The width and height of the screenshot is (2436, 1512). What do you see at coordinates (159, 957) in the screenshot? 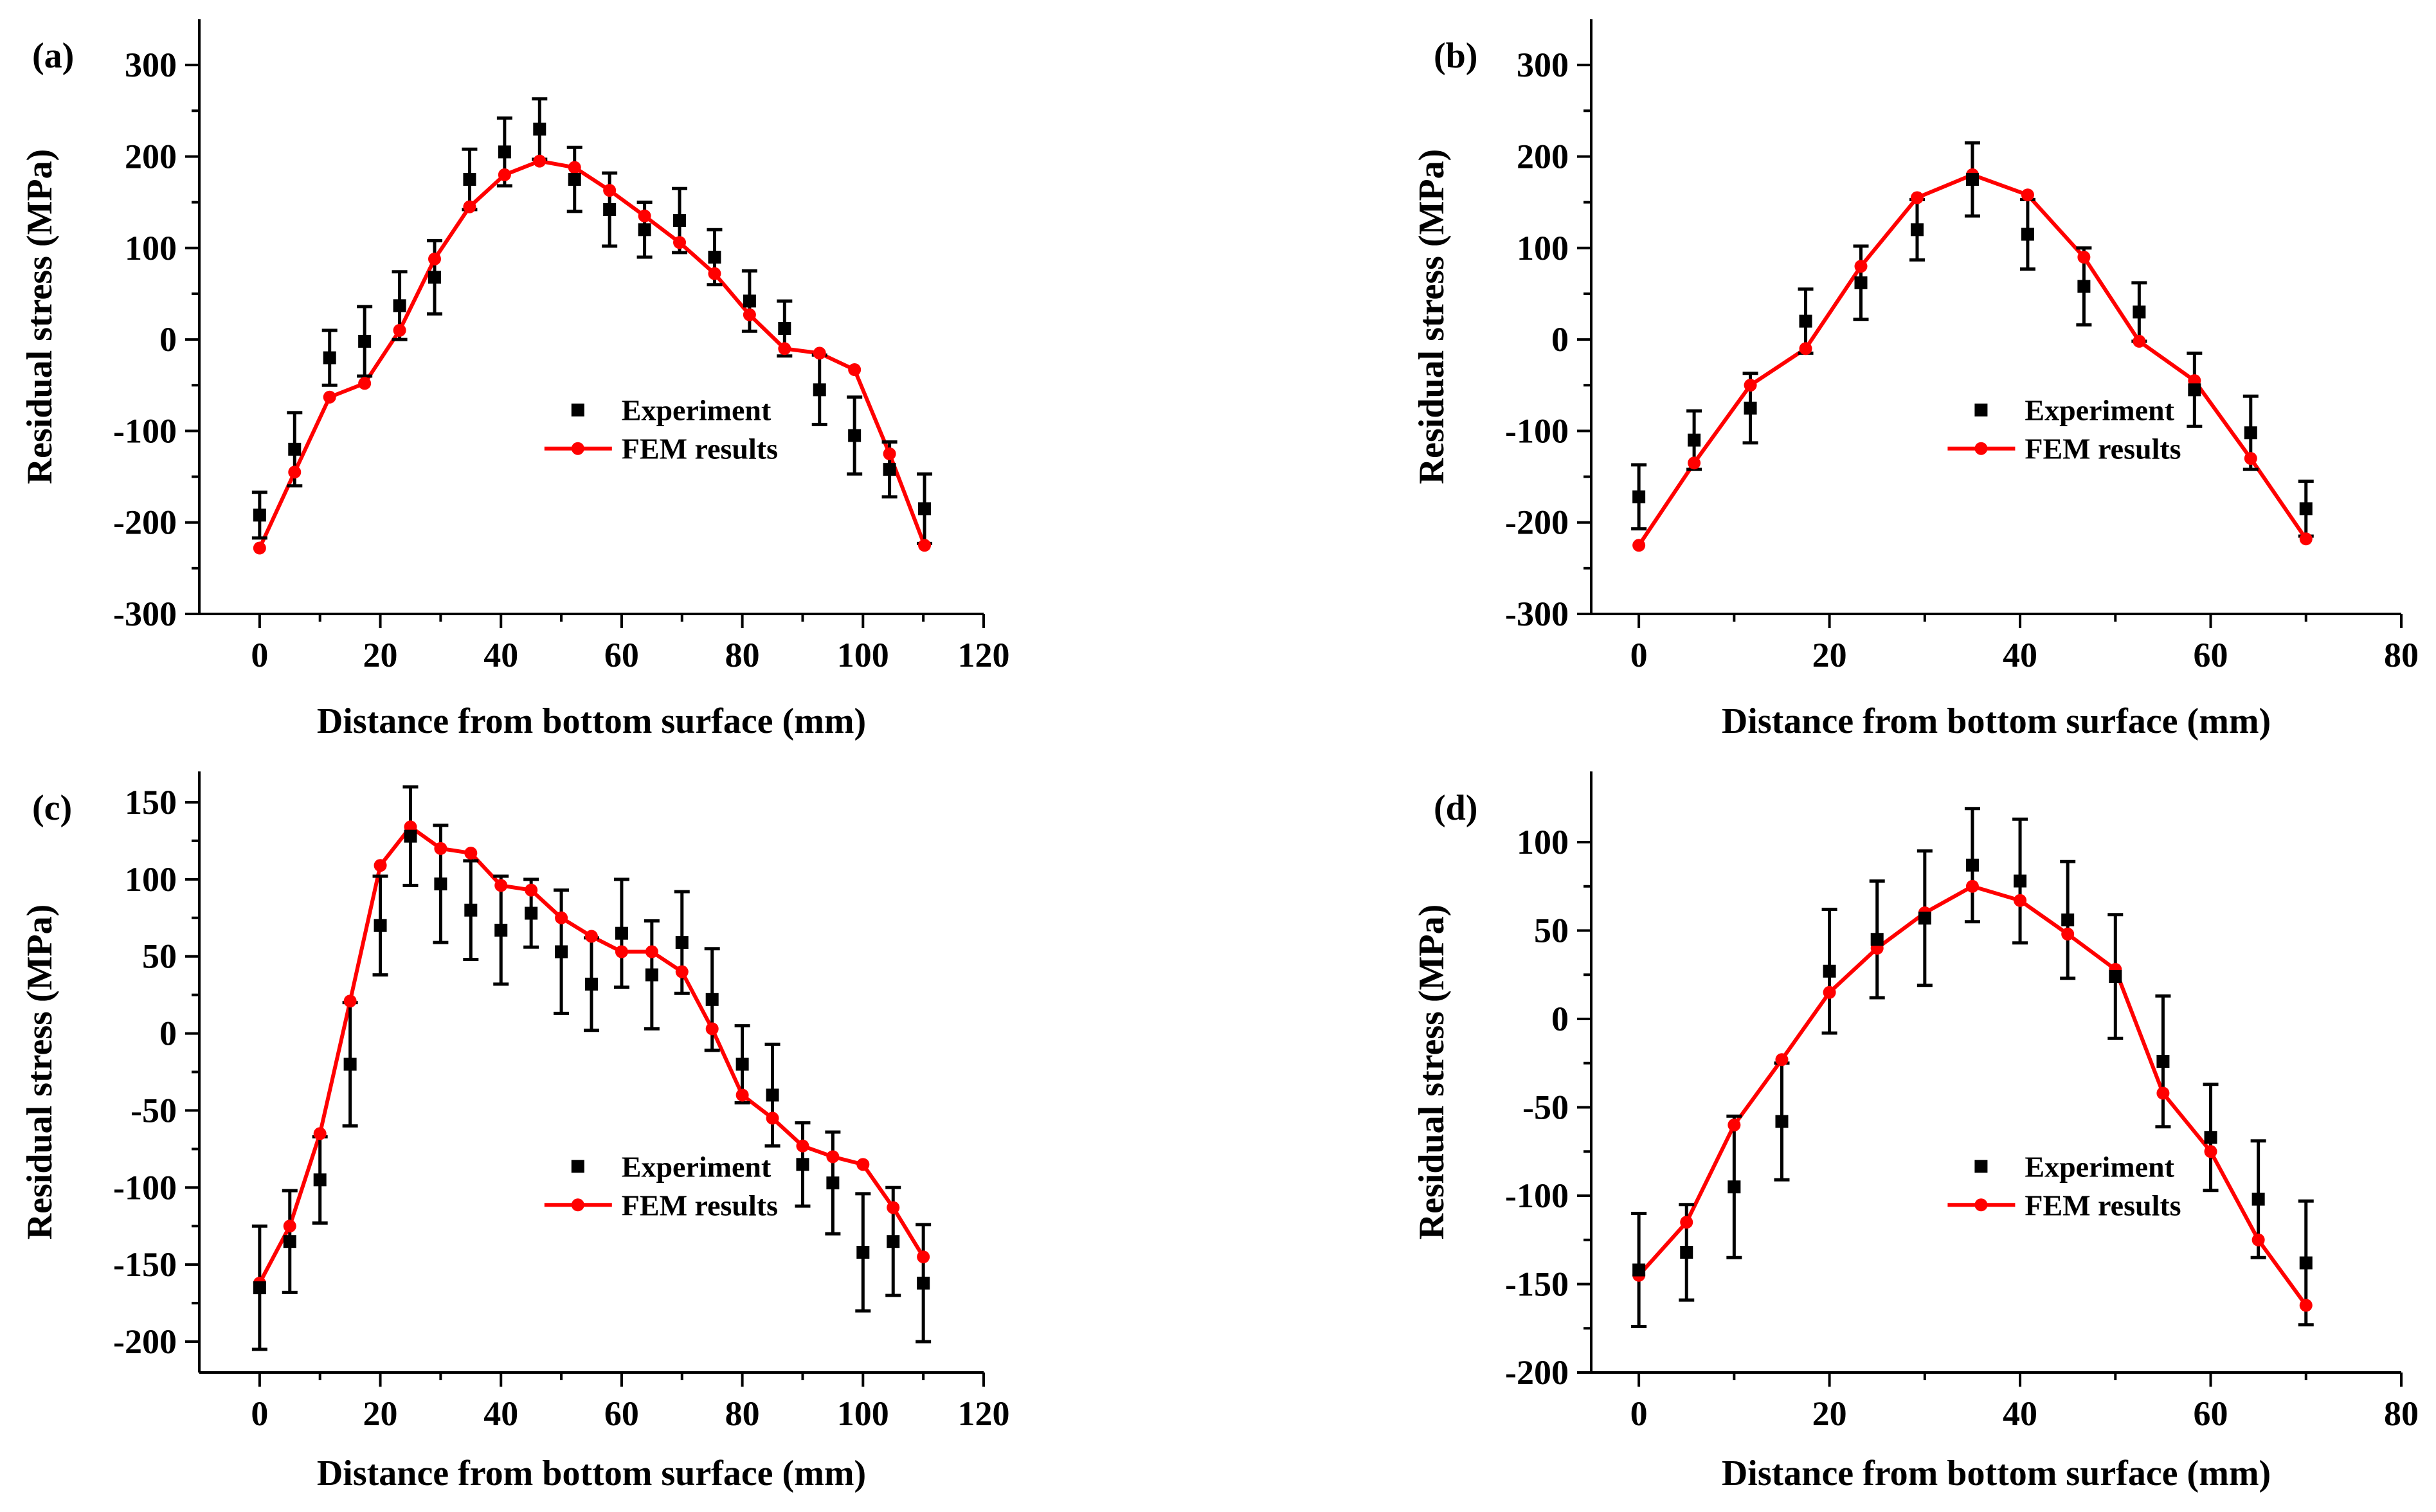
I see `y-tick-label: 50` at bounding box center [159, 957].